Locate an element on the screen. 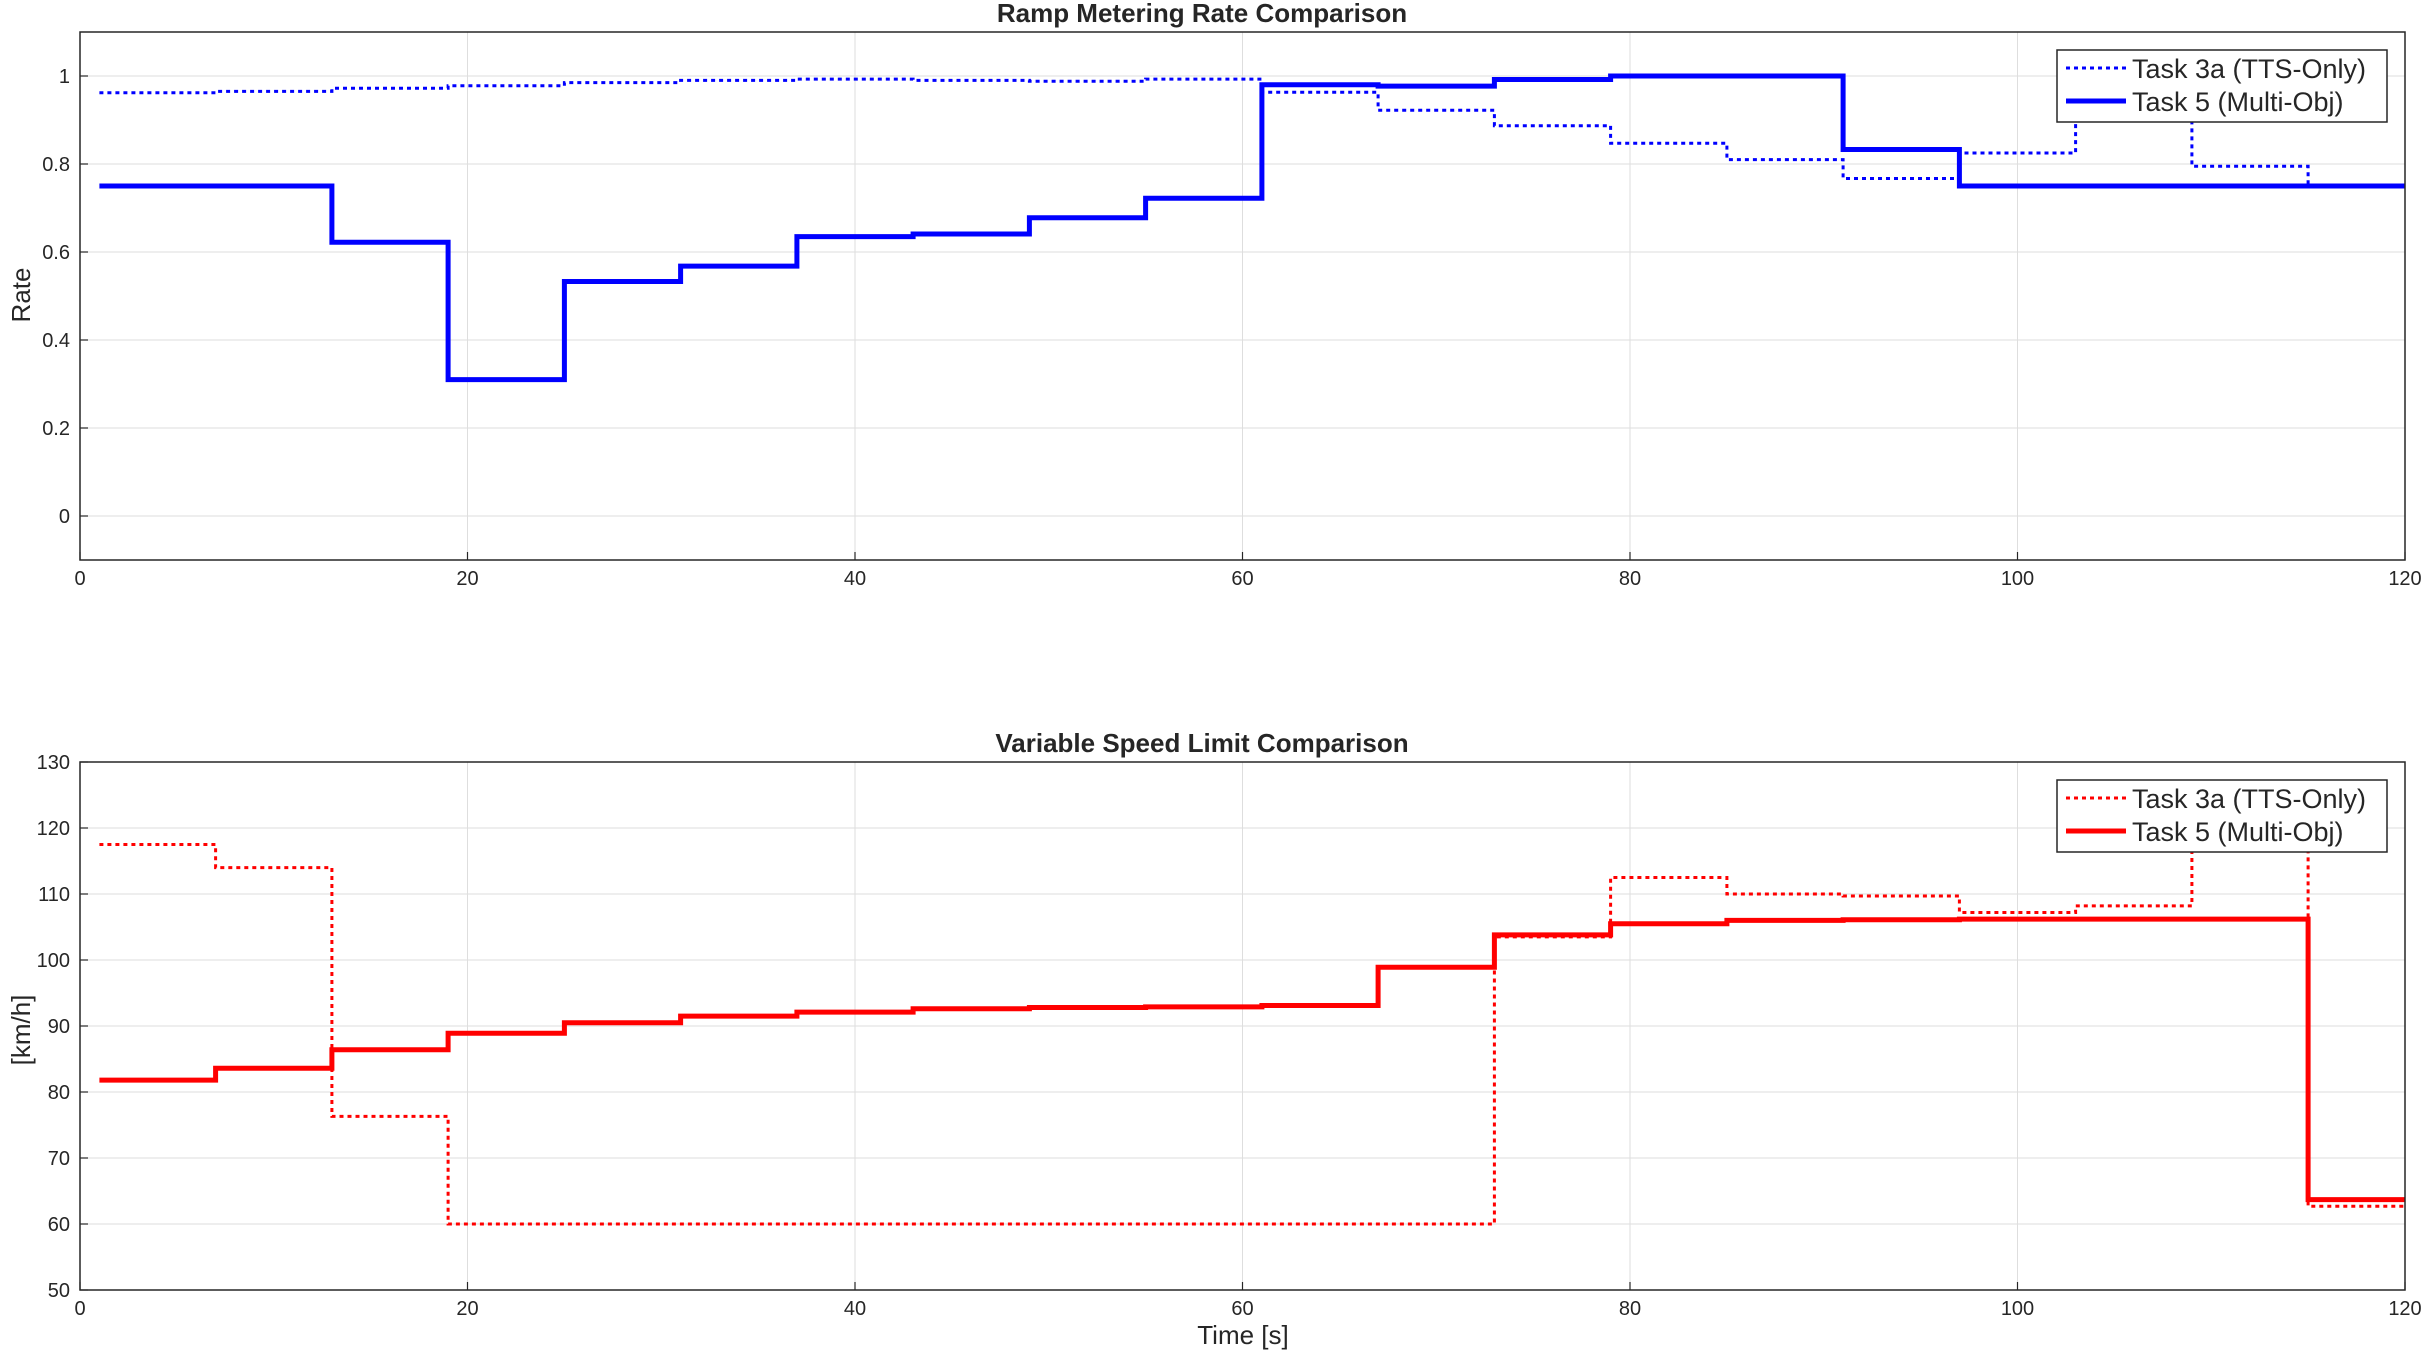 The width and height of the screenshot is (2425, 1355). y-tick-label: 0 is located at coordinates (64, 517).